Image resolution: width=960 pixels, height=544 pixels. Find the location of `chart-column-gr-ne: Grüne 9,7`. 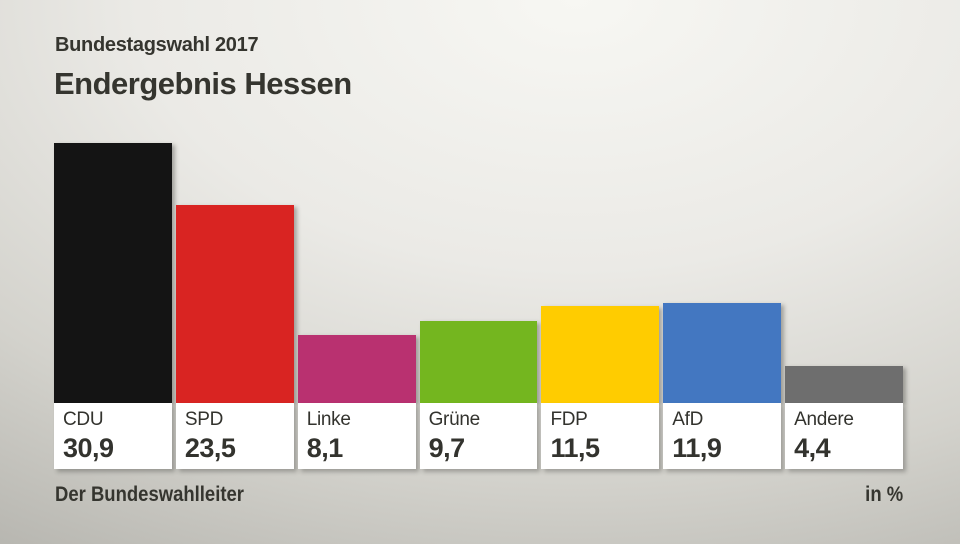

chart-column-gr-ne: Grüne 9,7 is located at coordinates (478, 395).